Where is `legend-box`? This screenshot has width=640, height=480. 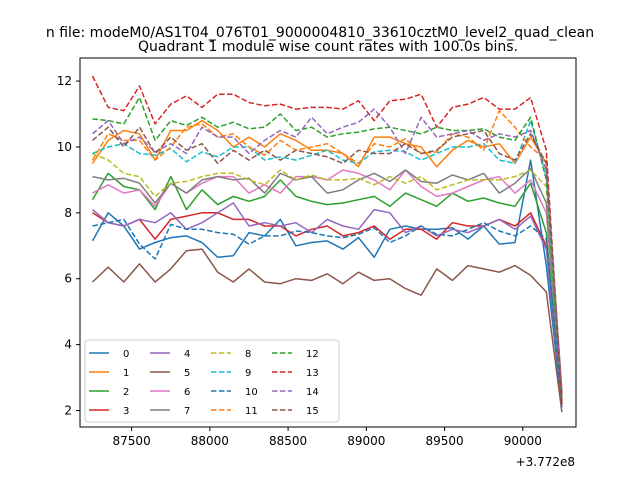
legend-box is located at coordinates (212, 381).